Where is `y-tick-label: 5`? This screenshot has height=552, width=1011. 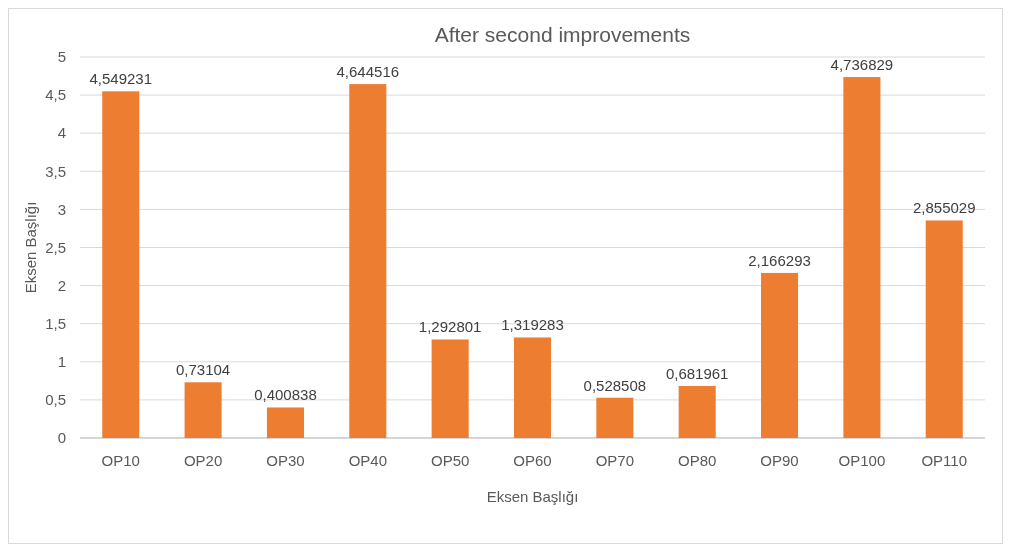 y-tick-label: 5 is located at coordinates (61, 57).